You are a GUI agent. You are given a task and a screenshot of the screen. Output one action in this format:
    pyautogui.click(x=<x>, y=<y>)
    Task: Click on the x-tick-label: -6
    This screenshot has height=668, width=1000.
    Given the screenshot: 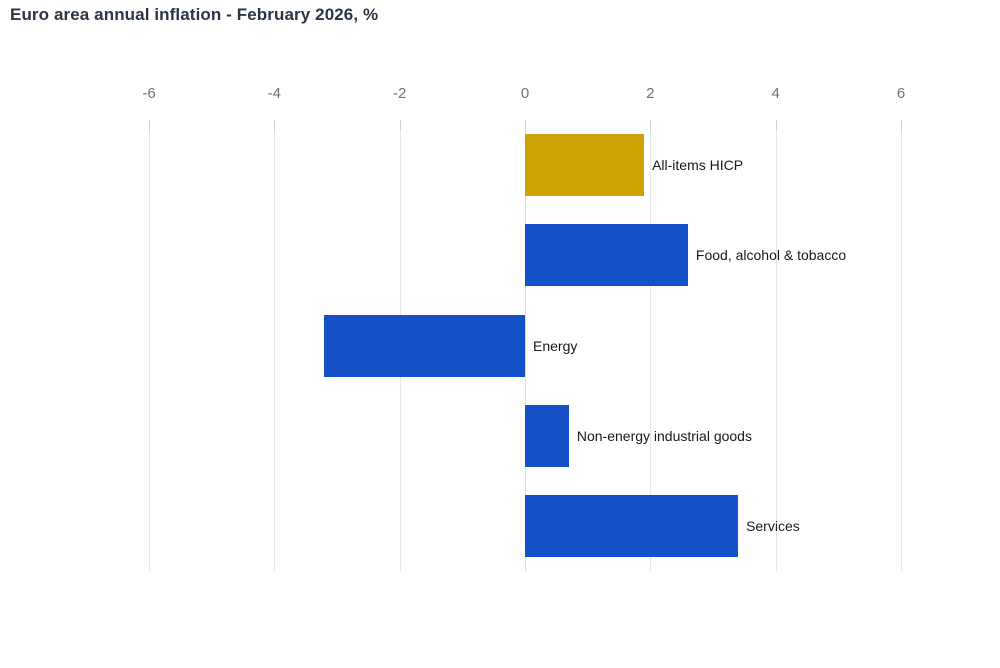 What is the action you would take?
    pyautogui.click(x=149, y=93)
    